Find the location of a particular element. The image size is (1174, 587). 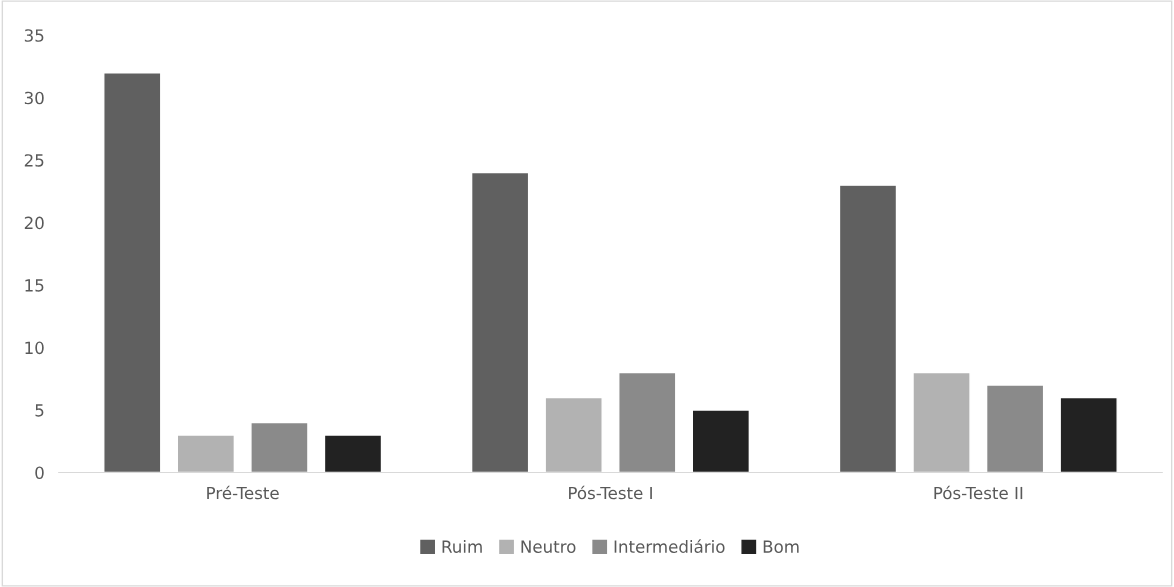

x-tick-label: Pré-Teste is located at coordinates (243, 492).